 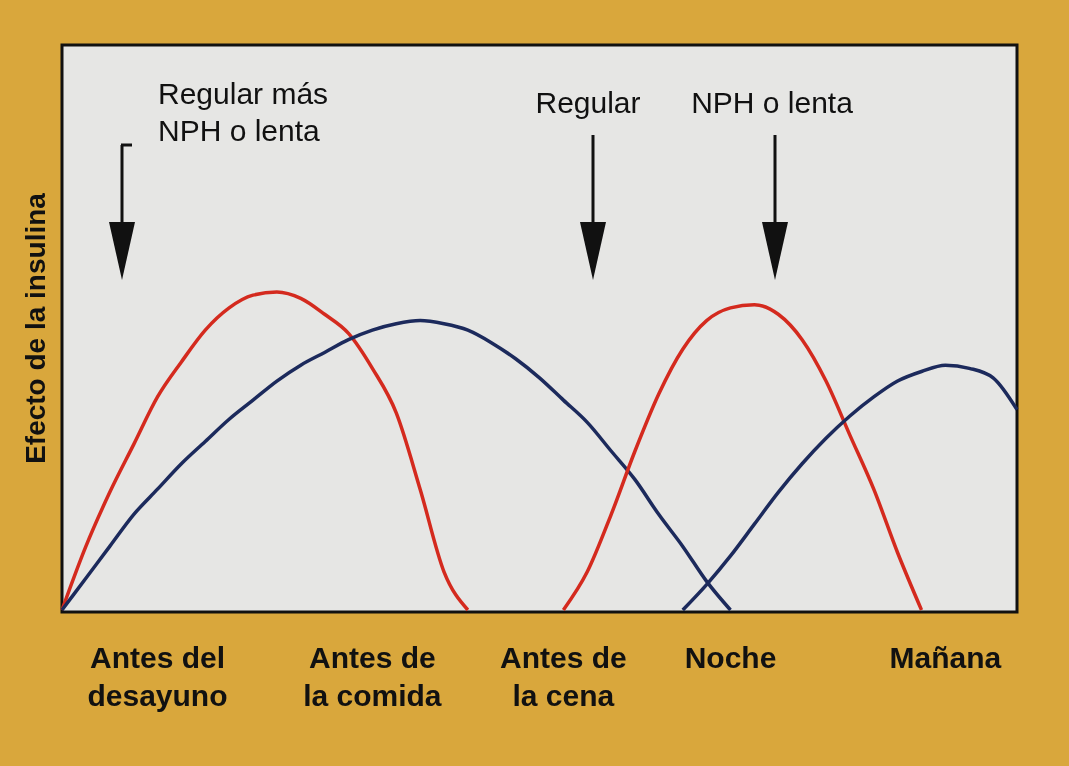 I want to click on x-tick-label: Antes de la comida, so click(x=372, y=676).